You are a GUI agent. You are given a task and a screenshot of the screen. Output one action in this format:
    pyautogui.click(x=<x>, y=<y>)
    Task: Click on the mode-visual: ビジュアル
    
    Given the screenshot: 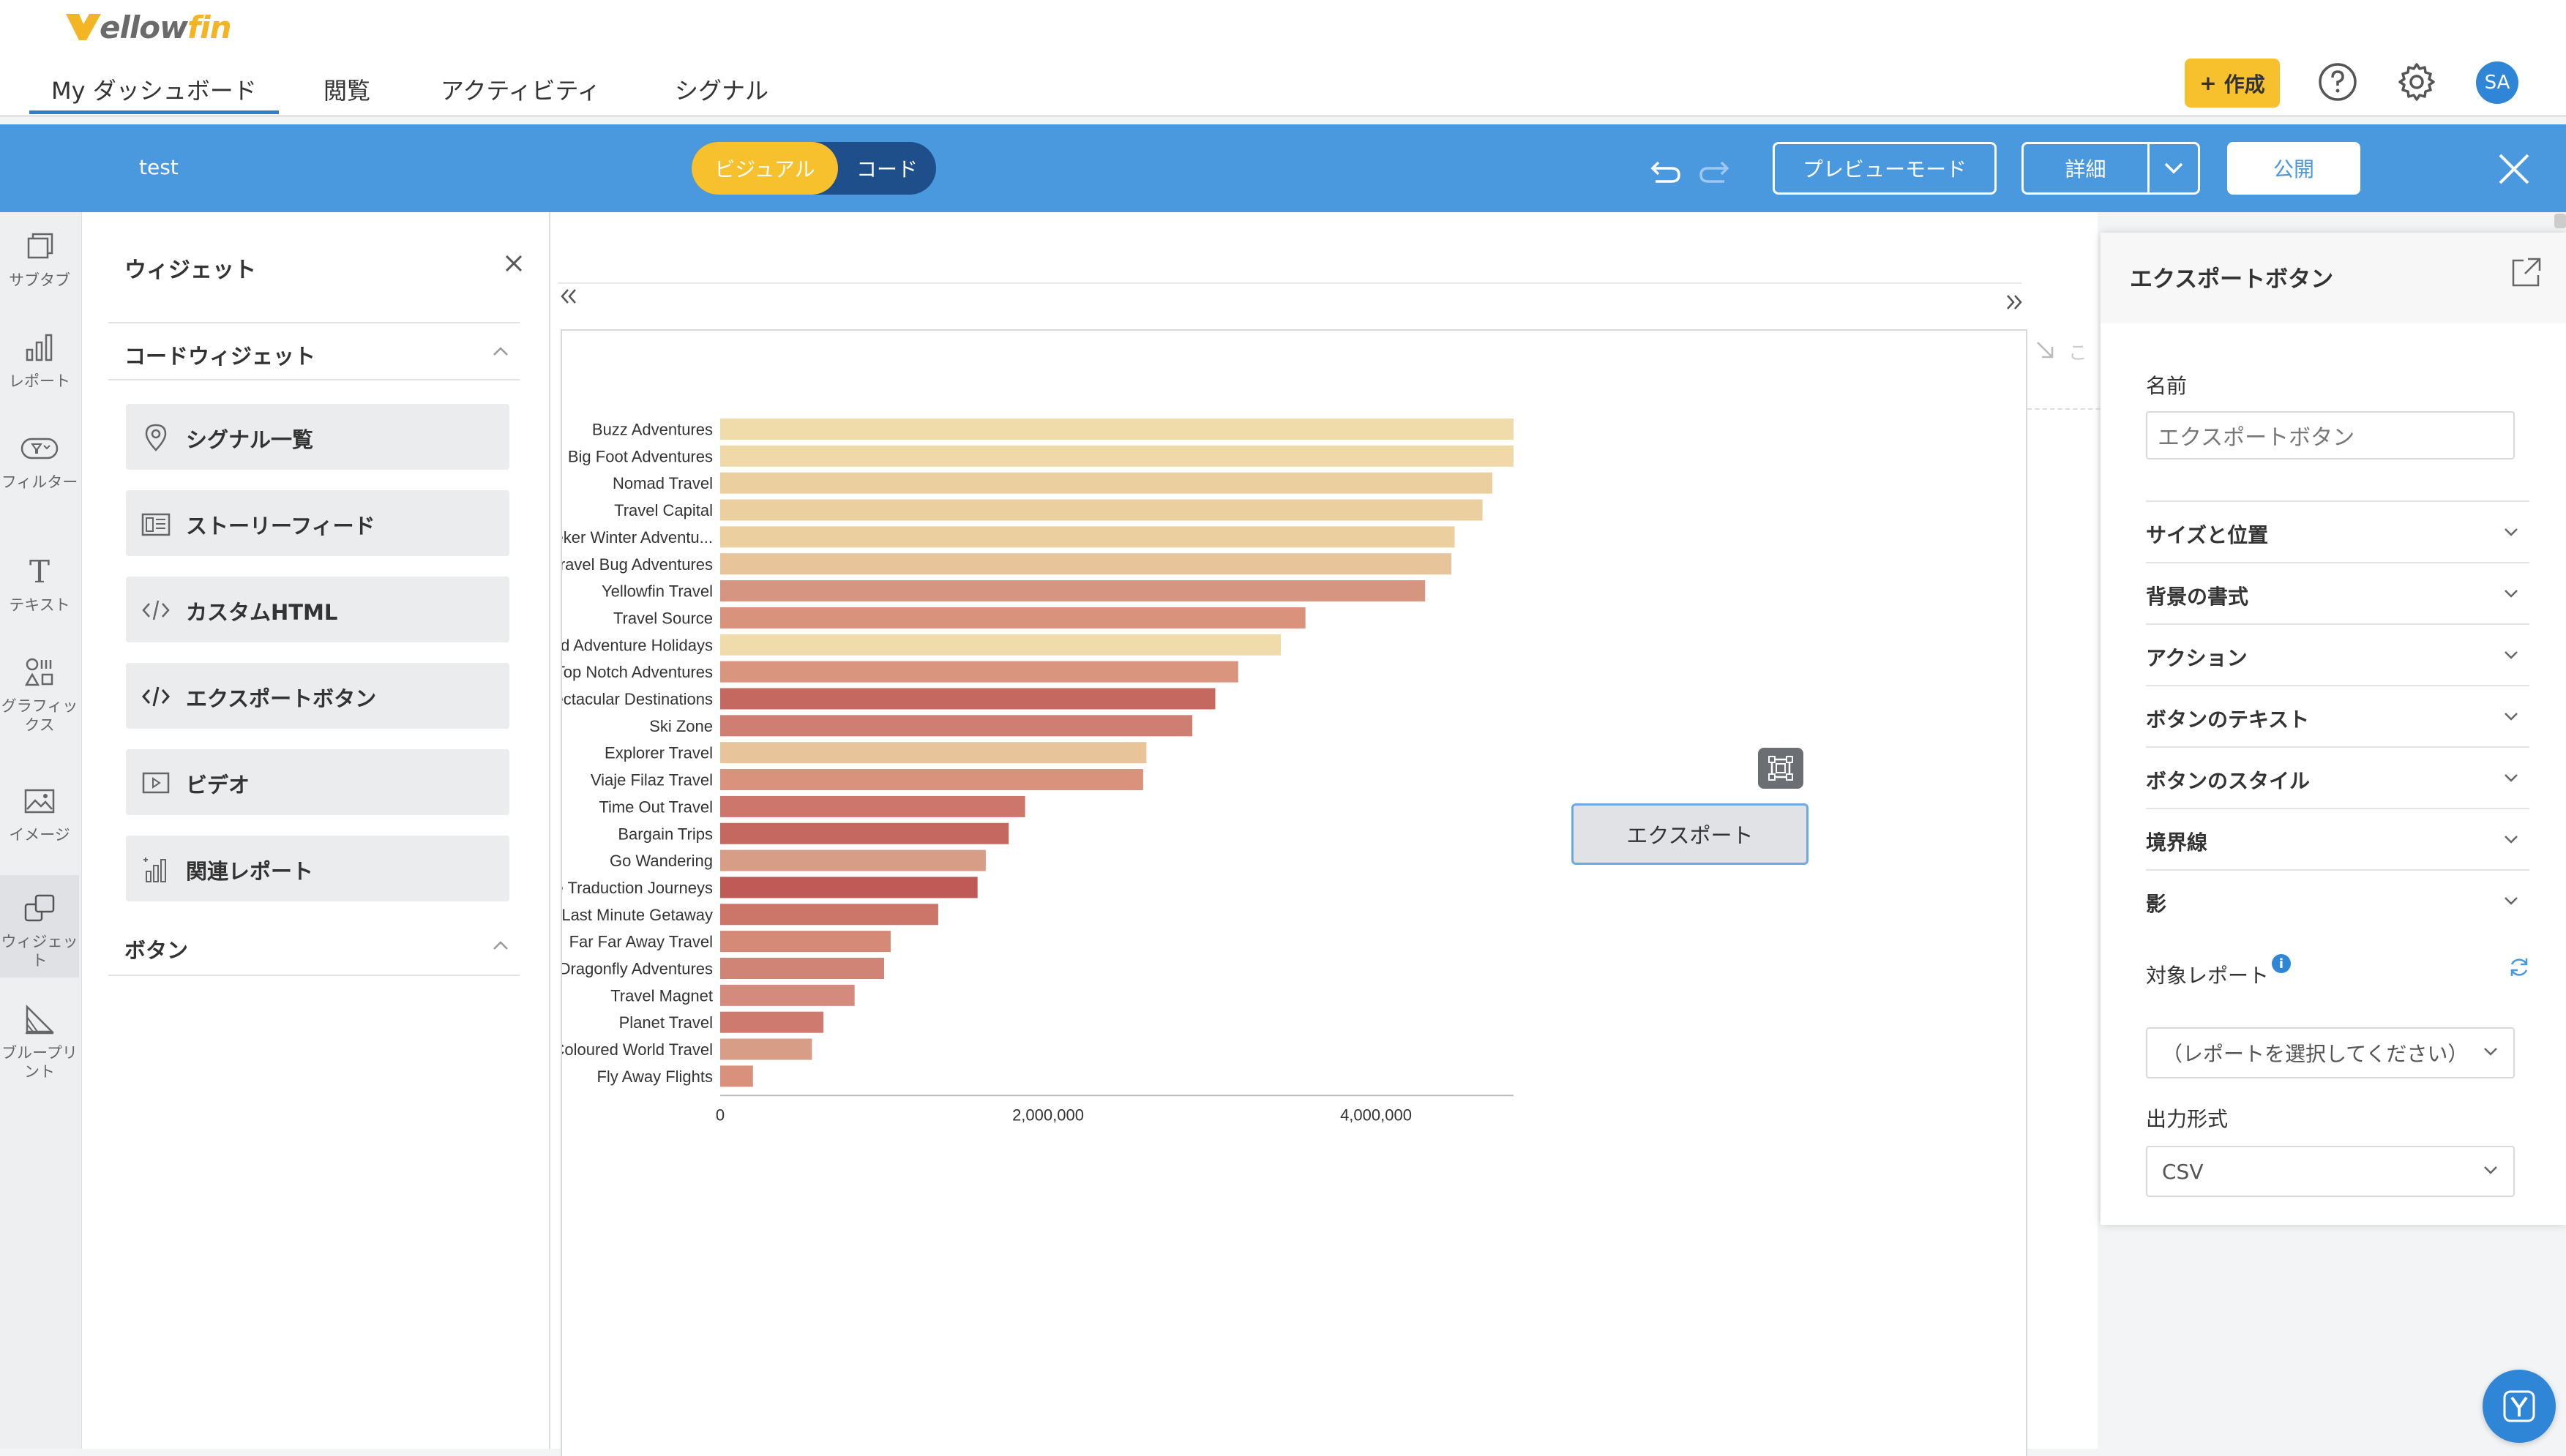 What is the action you would take?
    pyautogui.click(x=765, y=168)
    